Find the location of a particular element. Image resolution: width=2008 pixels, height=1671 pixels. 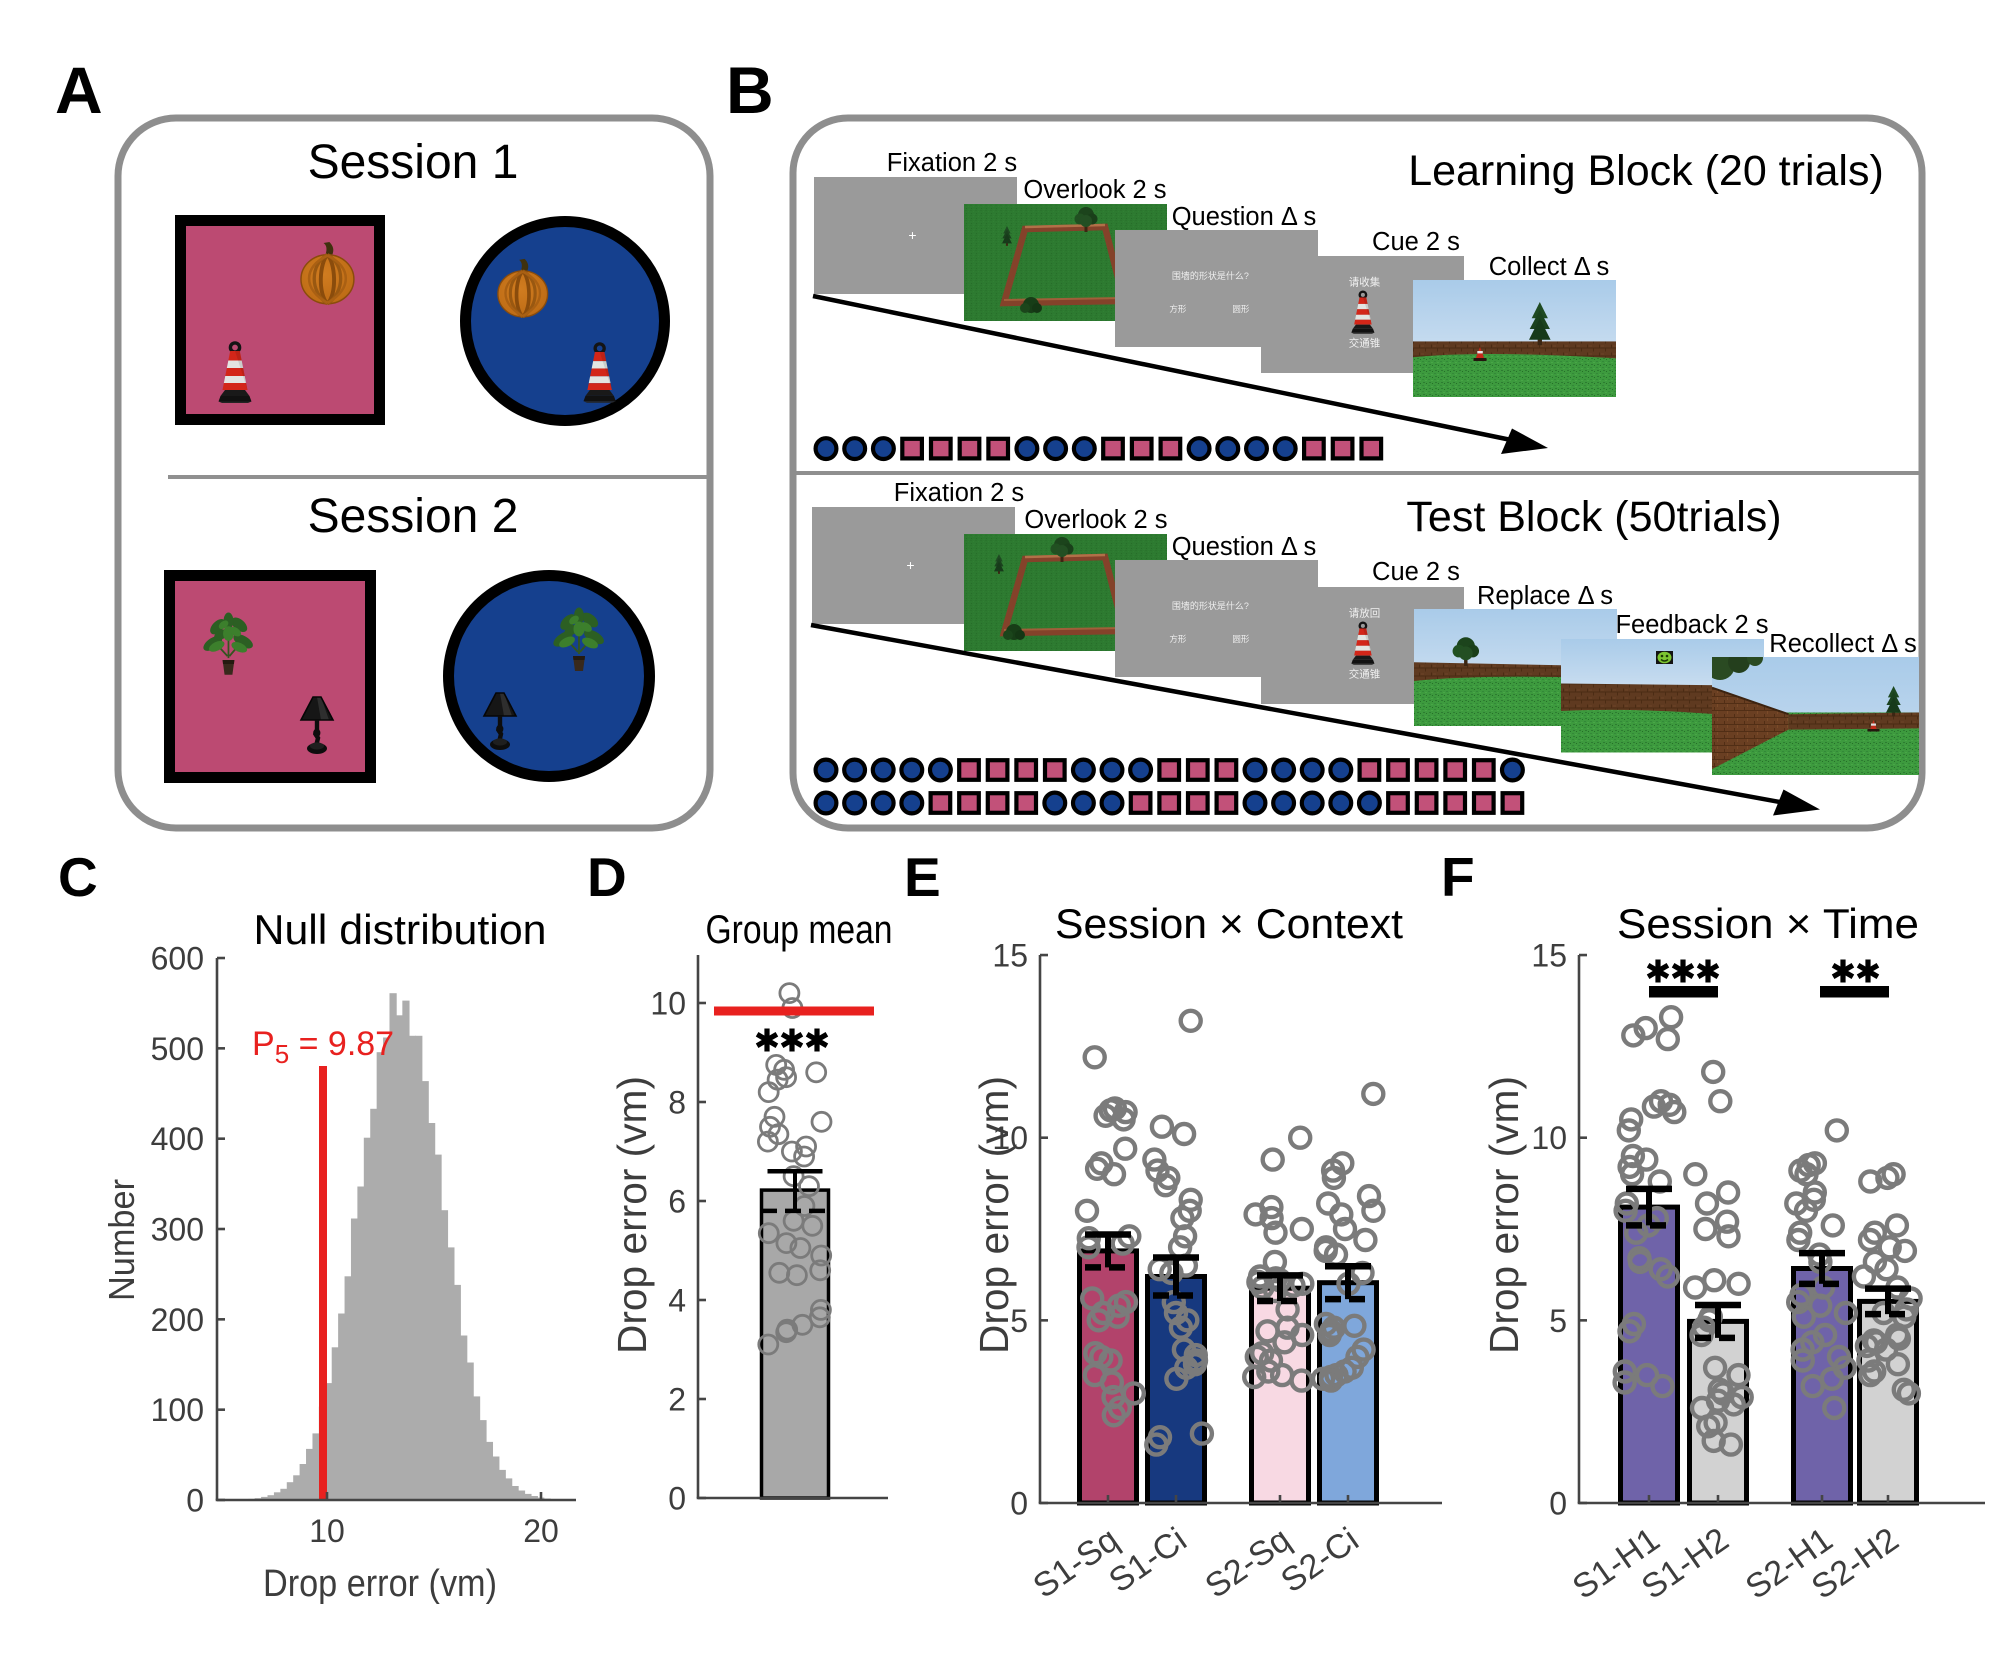

svg-text: 300 is located at coordinates (177, 1230).